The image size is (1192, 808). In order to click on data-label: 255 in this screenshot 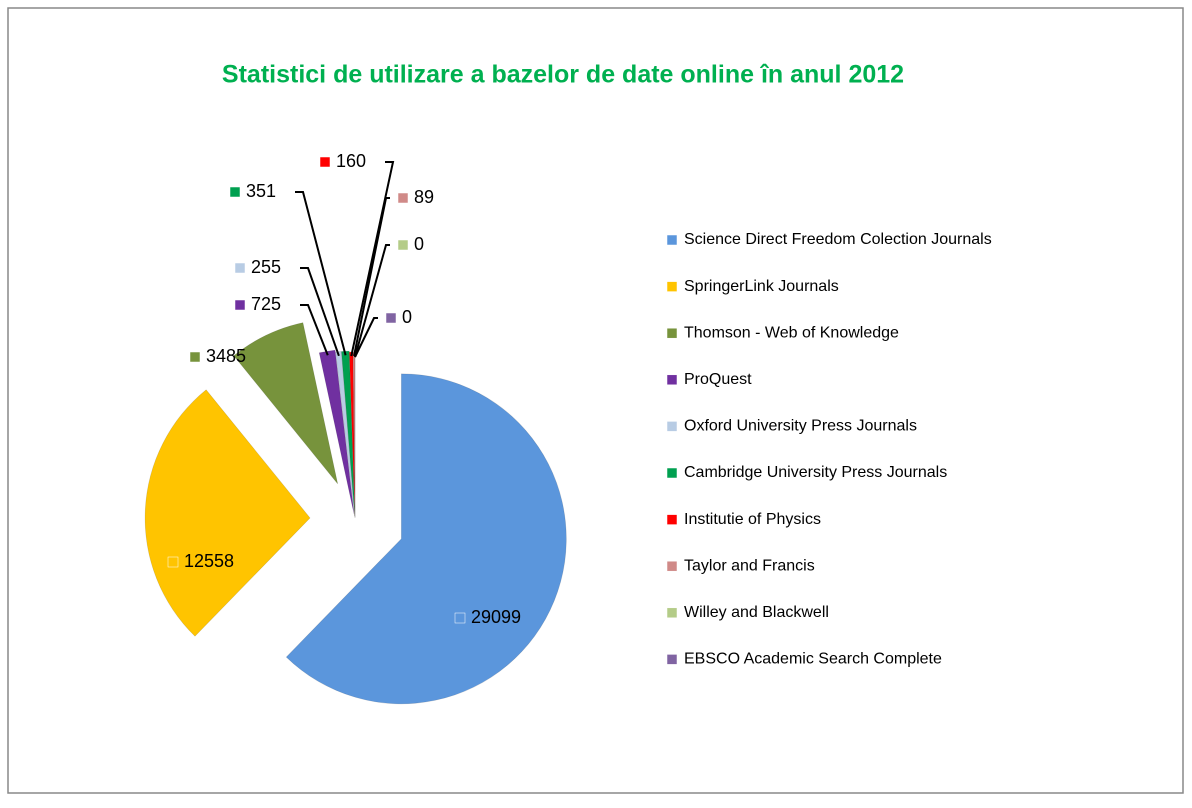, I will do `click(266, 267)`.